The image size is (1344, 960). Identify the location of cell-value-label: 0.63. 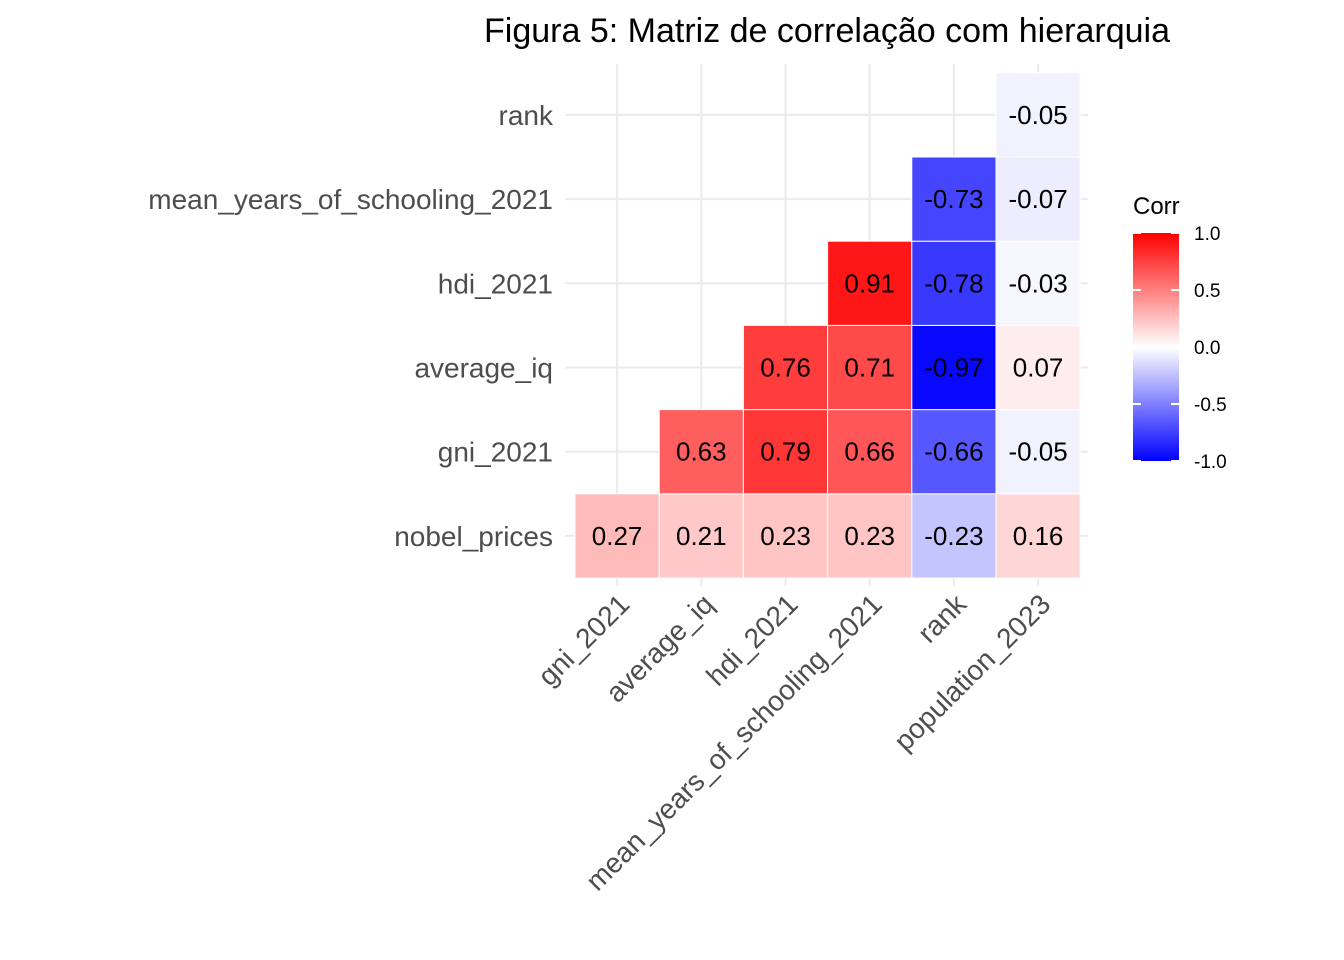
(701, 452).